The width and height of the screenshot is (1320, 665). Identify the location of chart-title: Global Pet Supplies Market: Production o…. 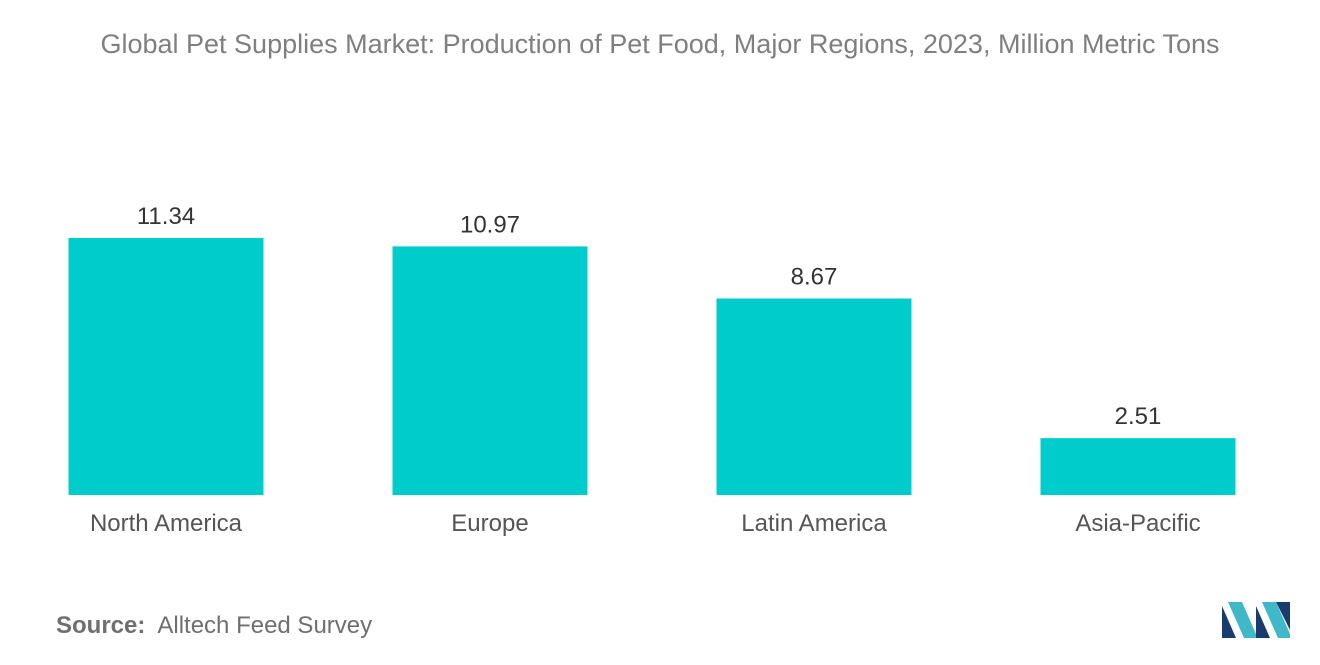
(660, 44).